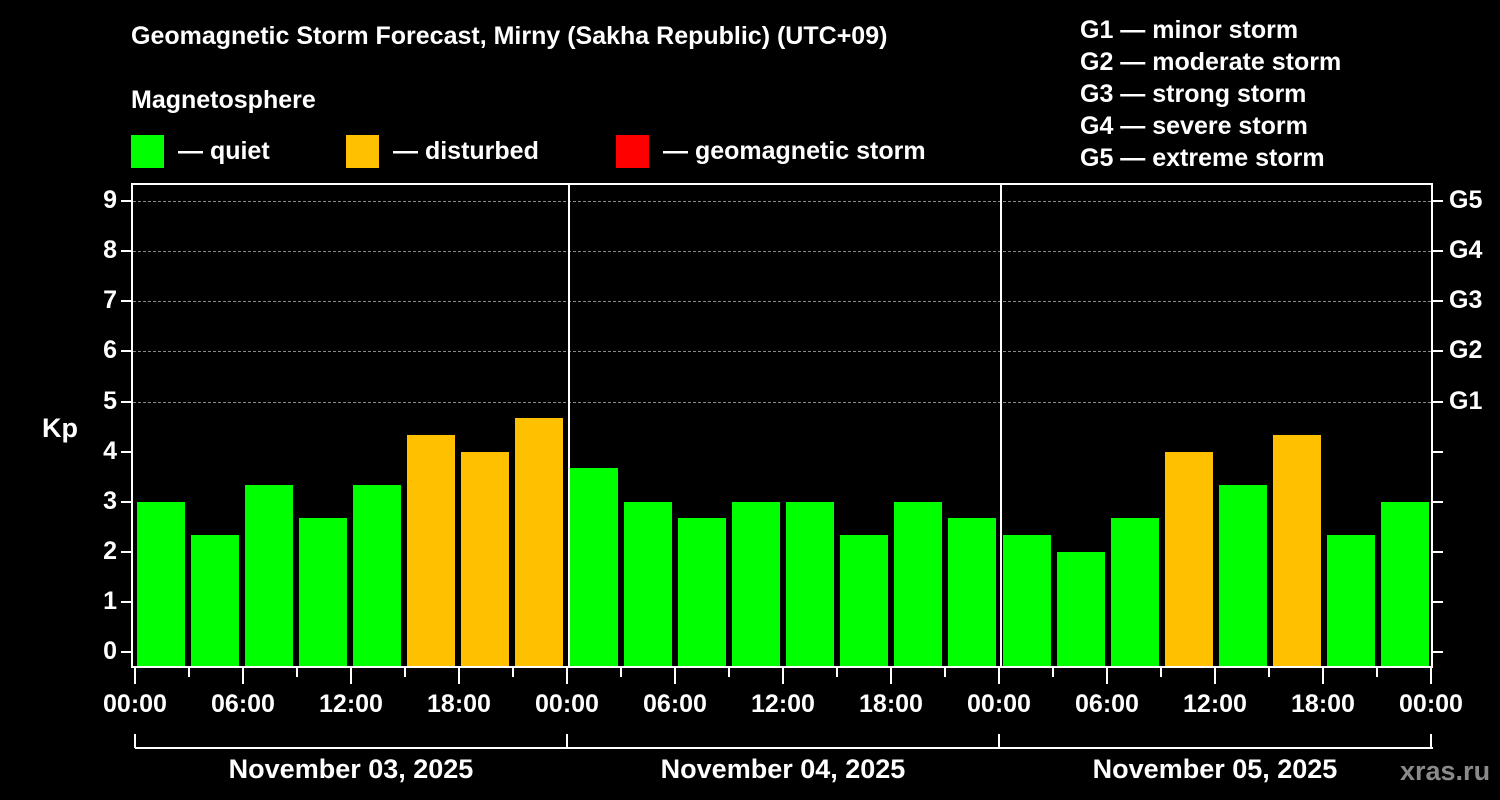 Image resolution: width=1500 pixels, height=800 pixels. What do you see at coordinates (110, 450) in the screenshot?
I see `y-tick-label: 4` at bounding box center [110, 450].